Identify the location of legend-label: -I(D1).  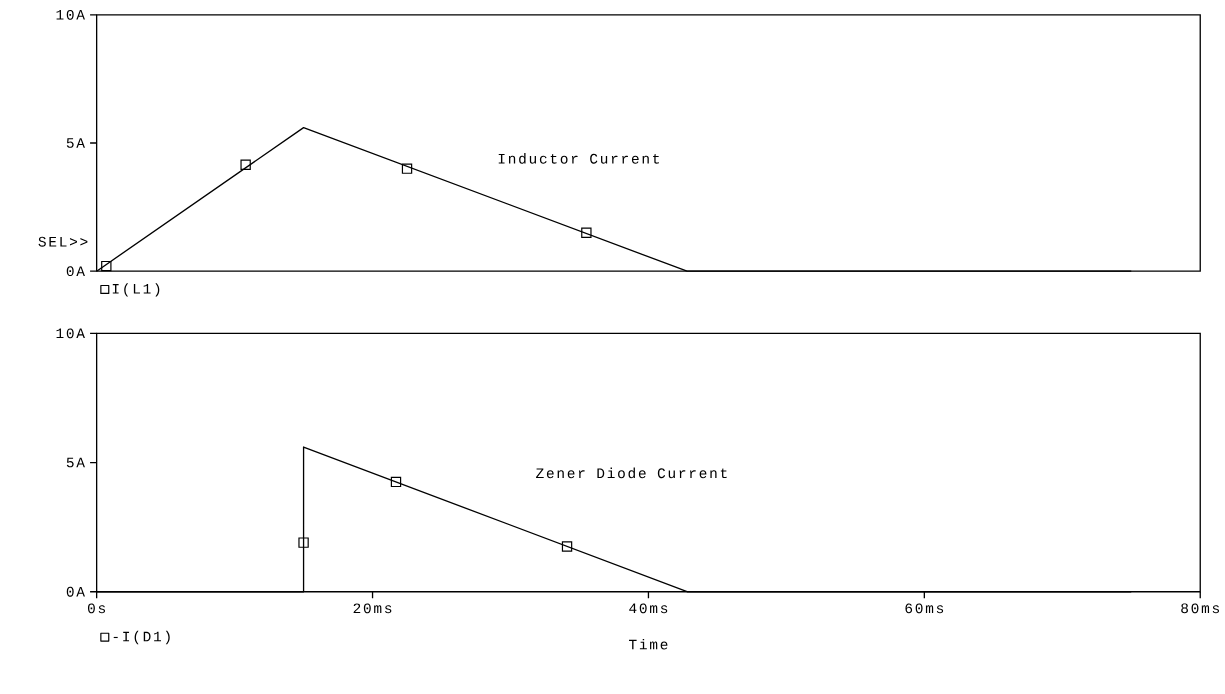
(141, 637).